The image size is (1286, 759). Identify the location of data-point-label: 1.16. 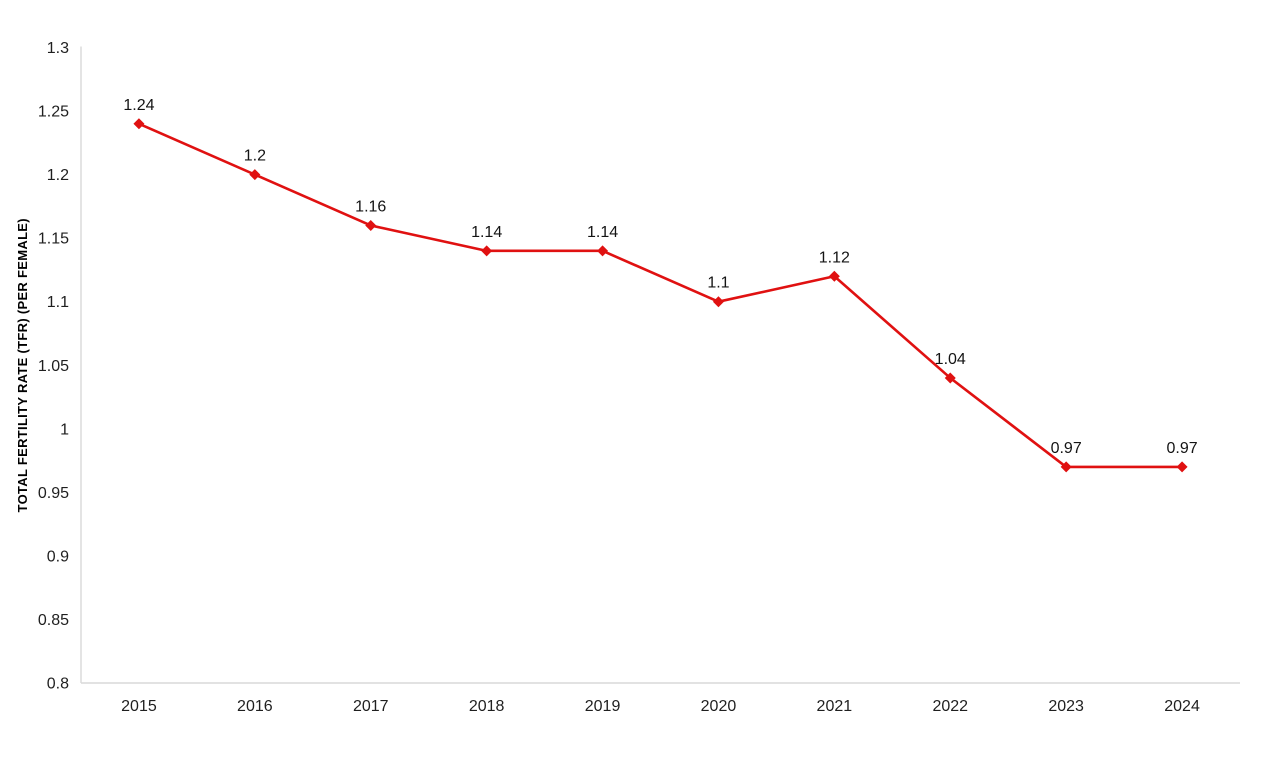
(370, 206).